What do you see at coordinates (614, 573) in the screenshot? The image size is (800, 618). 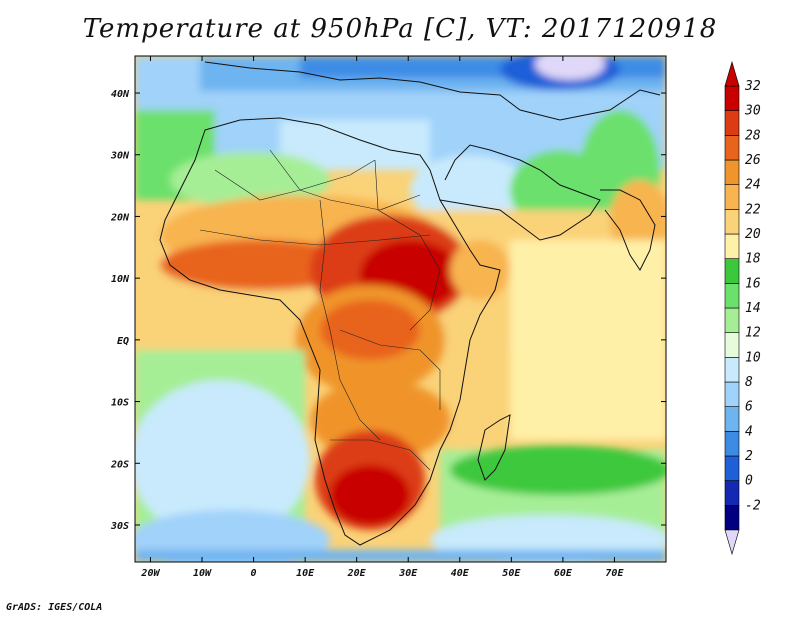 I see `lon-tick-label: 70E` at bounding box center [614, 573].